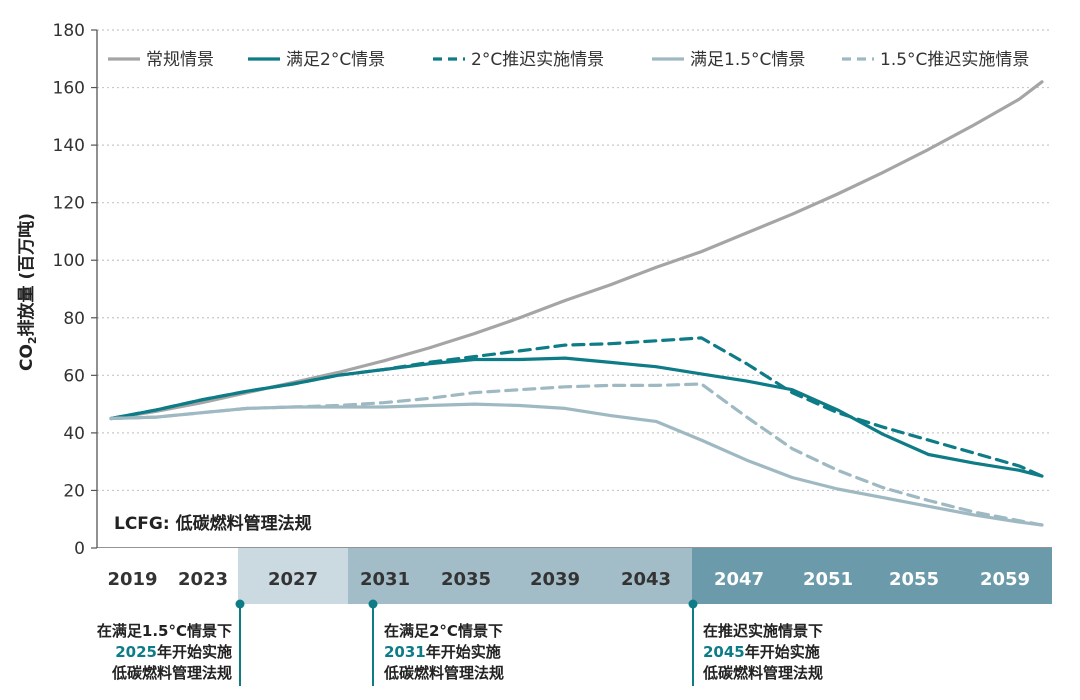  I want to click on band-2039, so click(555, 576).